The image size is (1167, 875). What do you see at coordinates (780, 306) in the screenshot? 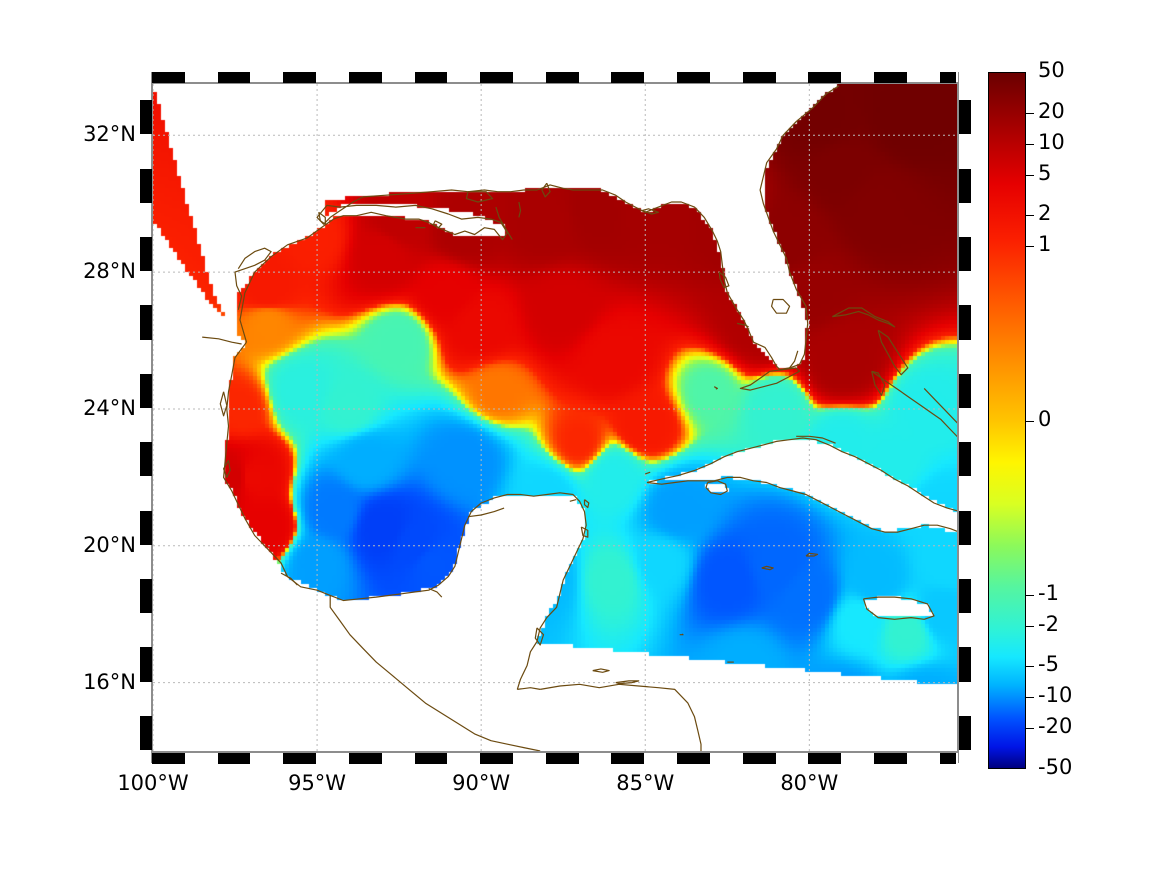
I see `coastline-okeechobee` at bounding box center [780, 306].